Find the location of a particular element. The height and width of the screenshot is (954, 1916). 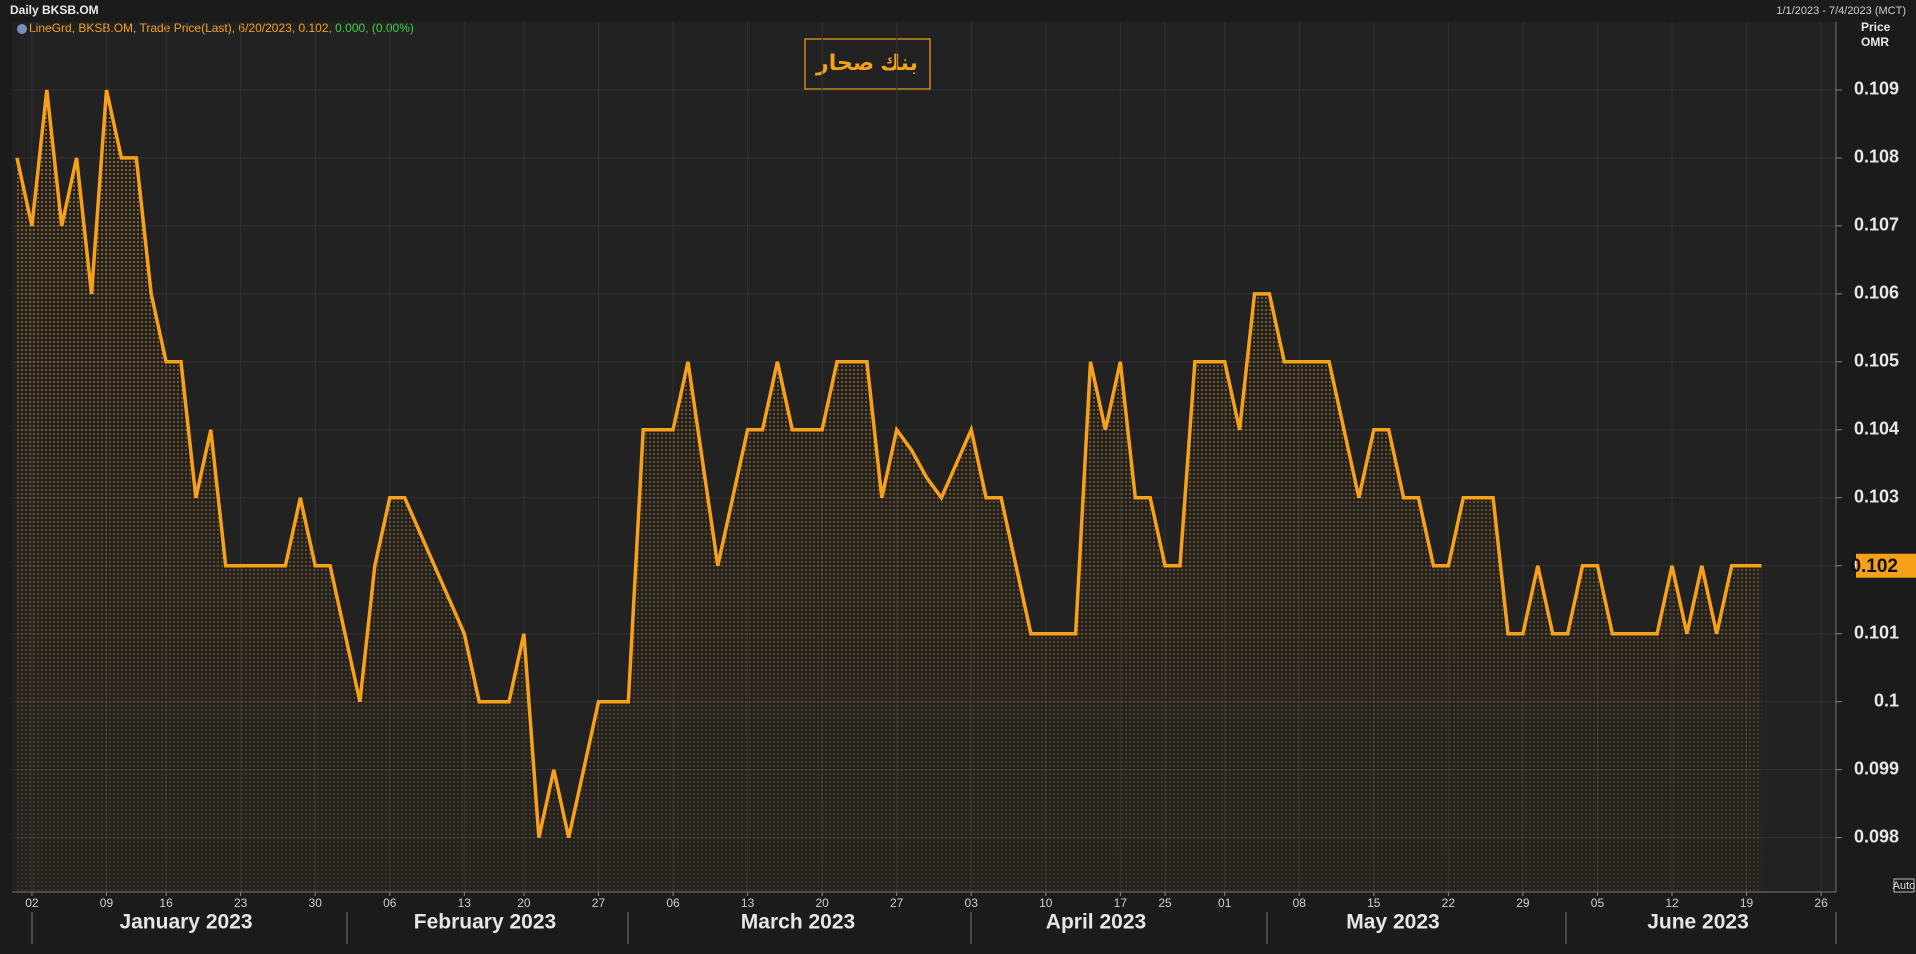

y-tick-label: 0.106 is located at coordinates (1876, 293).